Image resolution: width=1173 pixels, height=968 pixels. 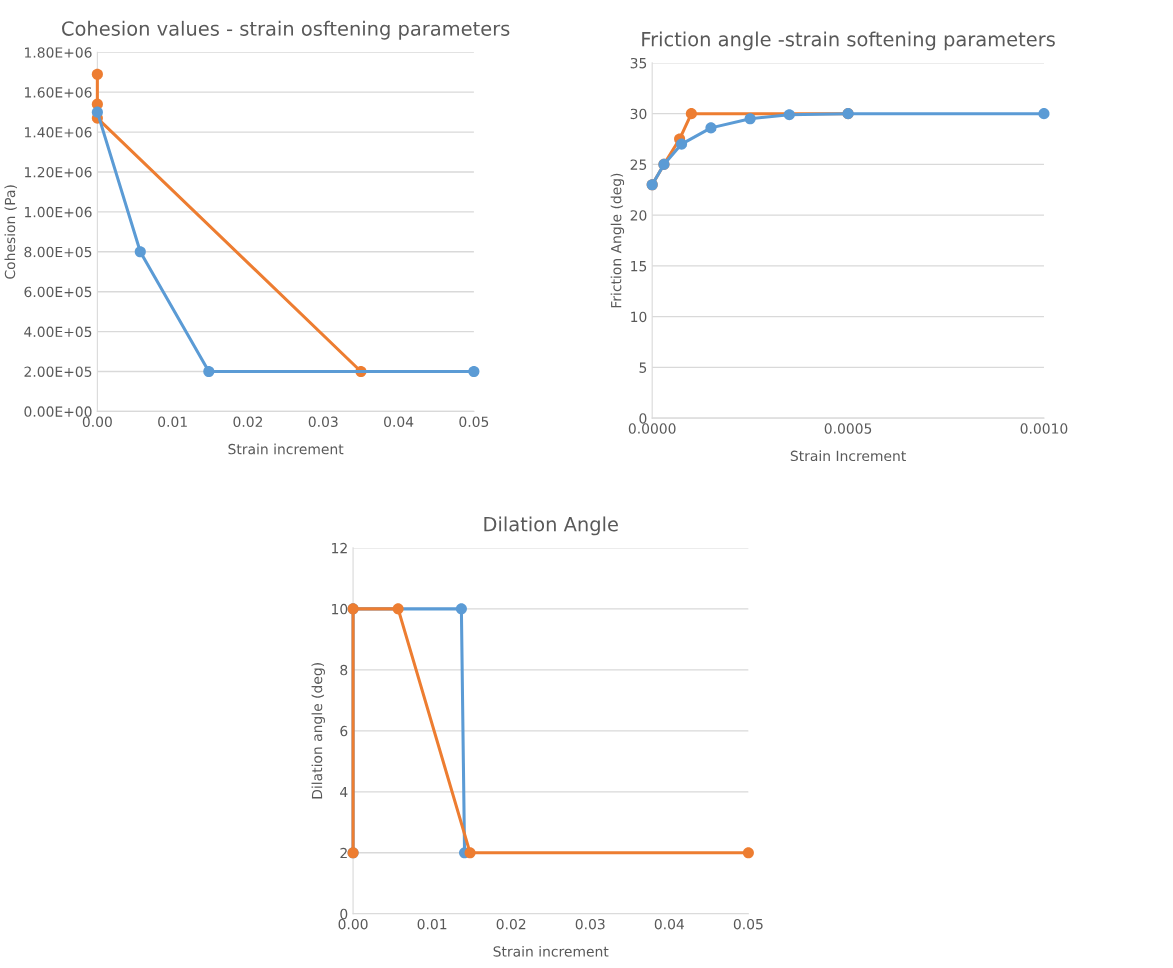 What do you see at coordinates (58, 52) in the screenshot?
I see `y-tick-label: 1.80E+06` at bounding box center [58, 52].